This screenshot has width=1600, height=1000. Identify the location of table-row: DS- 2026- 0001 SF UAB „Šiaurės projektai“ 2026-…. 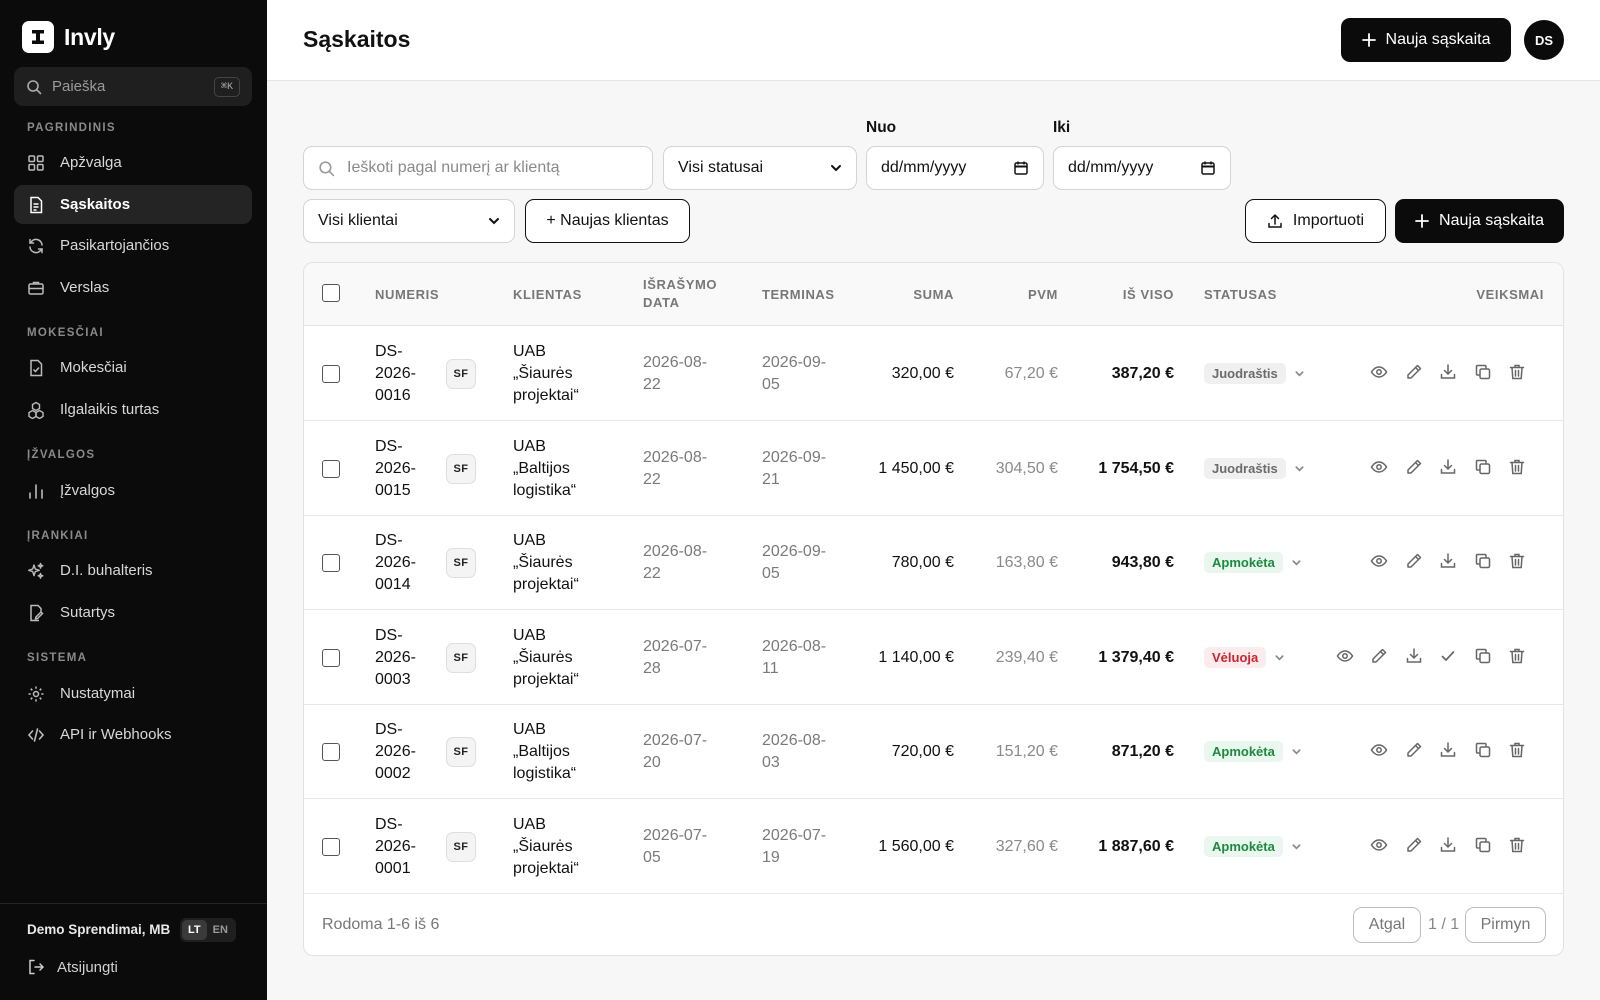
(933, 847).